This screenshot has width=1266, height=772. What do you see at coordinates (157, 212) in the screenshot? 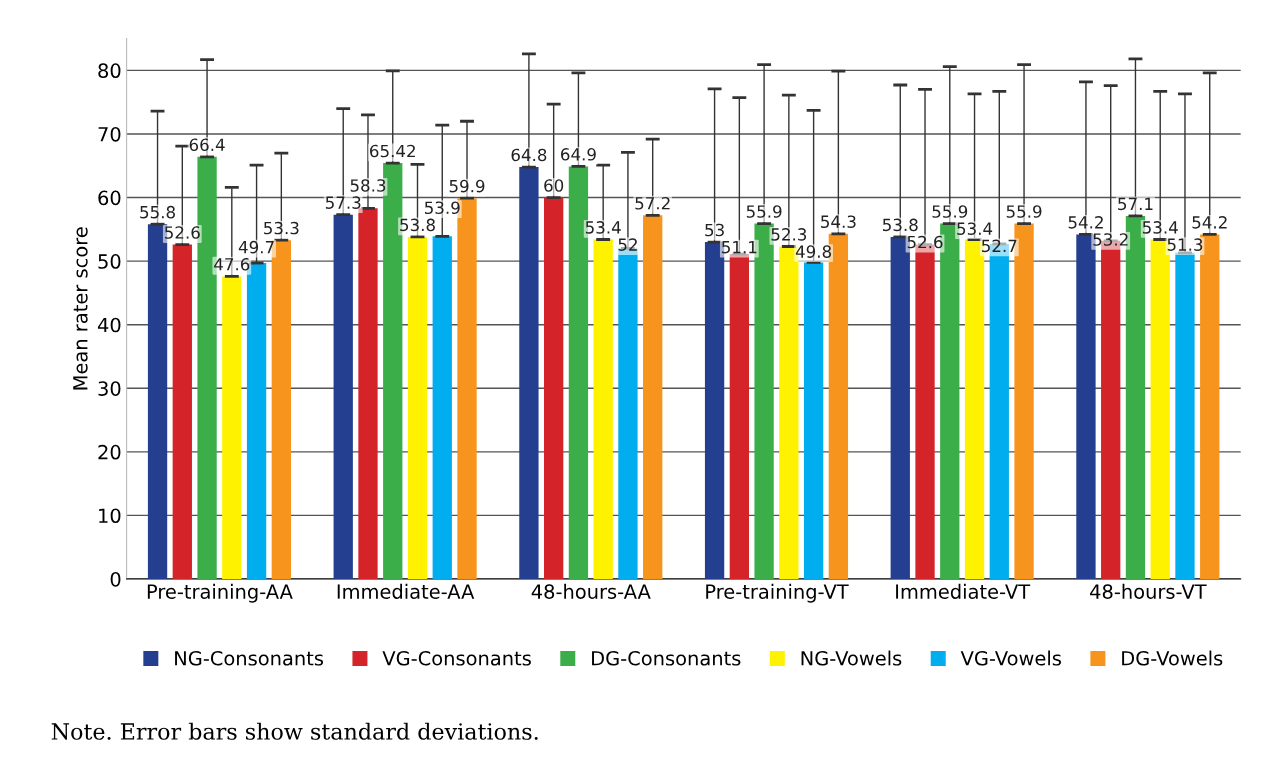
I see `data-label: 55.8` at bounding box center [157, 212].